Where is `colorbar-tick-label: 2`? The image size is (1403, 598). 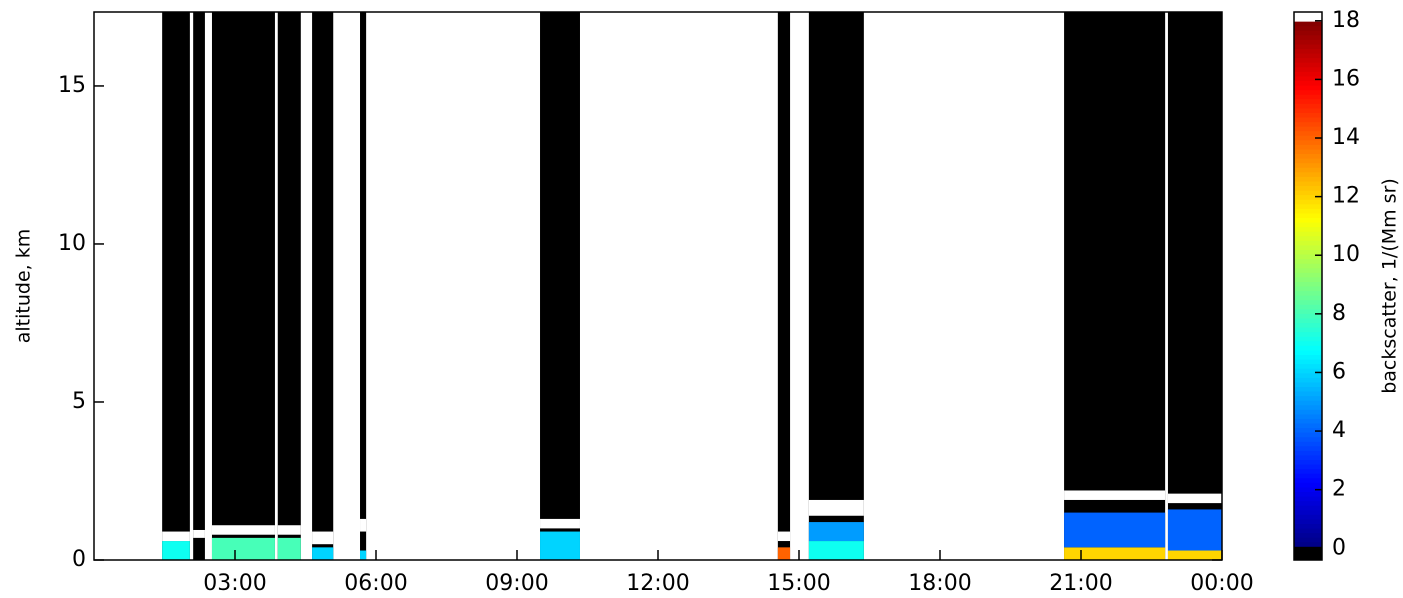
colorbar-tick-label: 2 is located at coordinates (1339, 489).